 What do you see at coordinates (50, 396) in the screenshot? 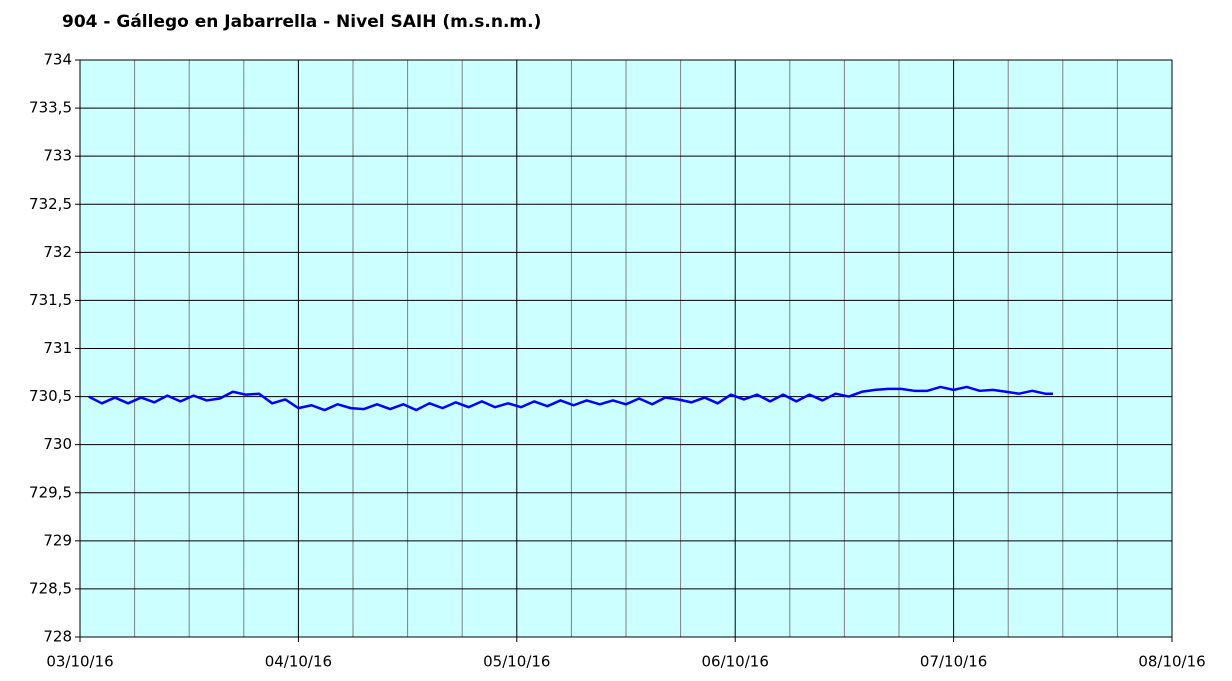
I see `y-tick-label: 730,5` at bounding box center [50, 396].